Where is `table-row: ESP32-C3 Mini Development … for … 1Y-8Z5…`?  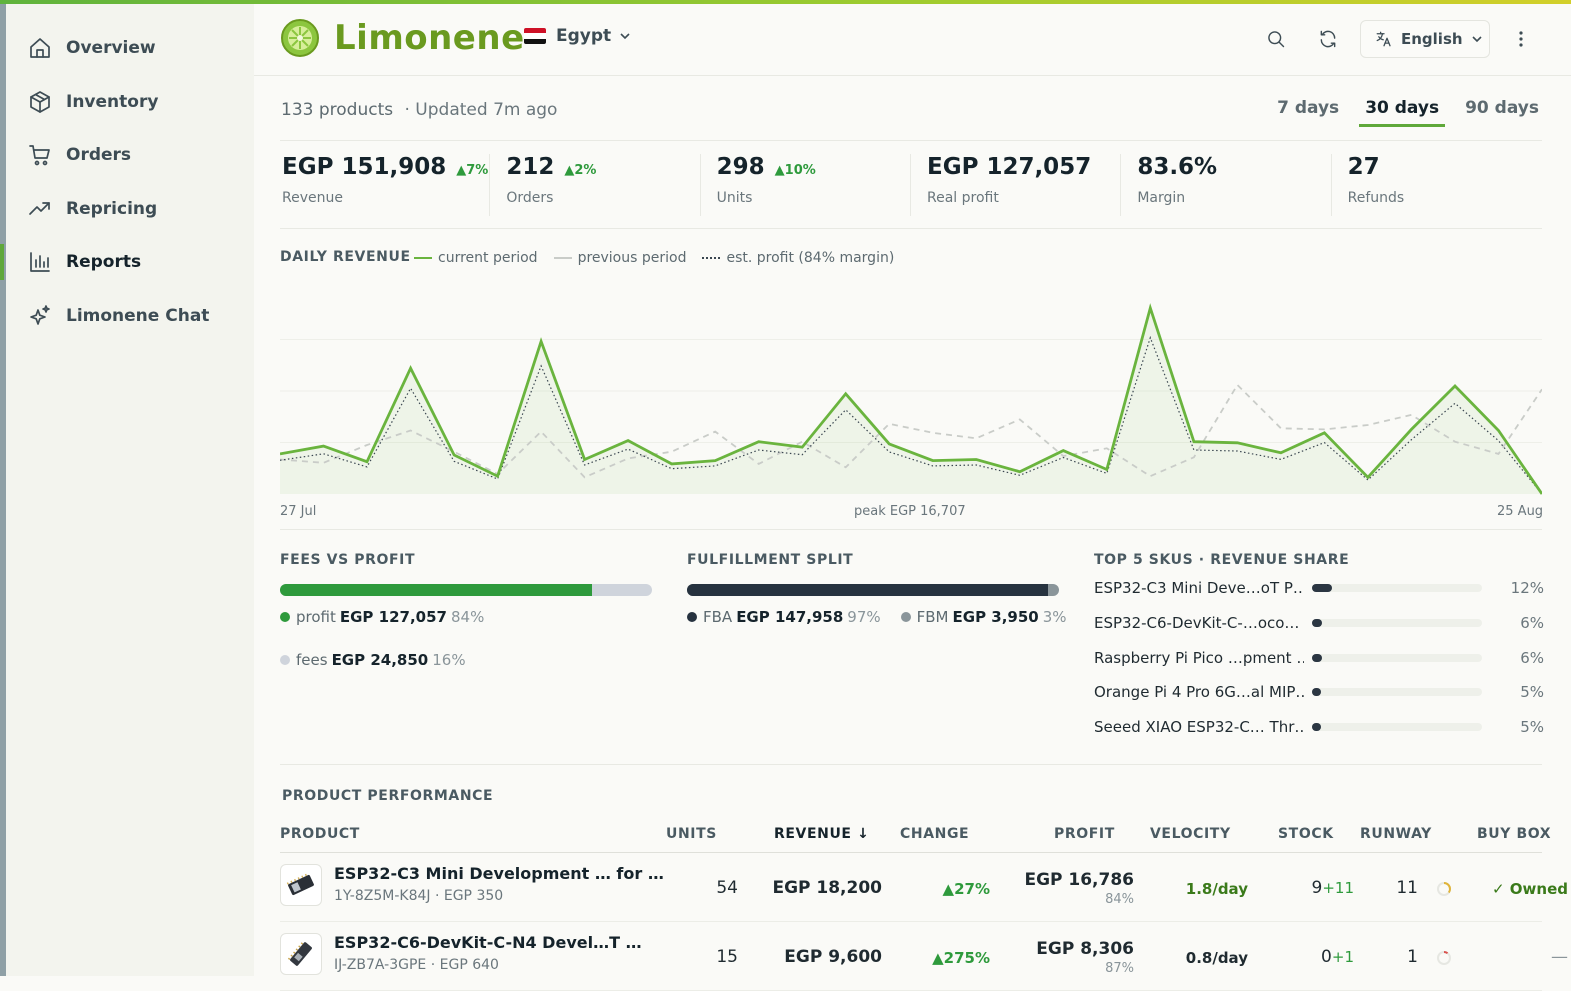
table-row: ESP32-C3 Mini Development … for … 1Y-8Z5… is located at coordinates (924, 888).